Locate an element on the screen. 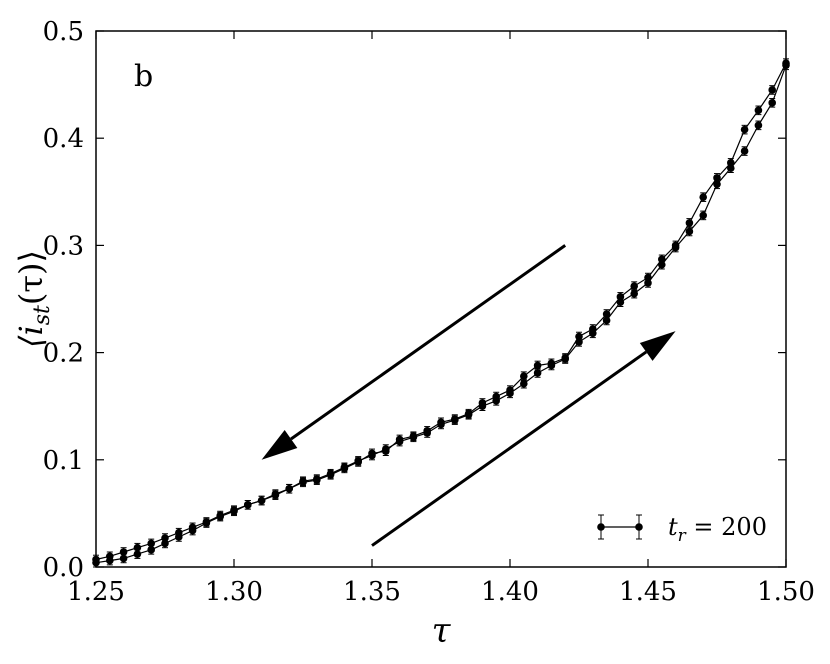 The width and height of the screenshot is (830, 664). y-tick-label: 0.5 is located at coordinates (63, 32).